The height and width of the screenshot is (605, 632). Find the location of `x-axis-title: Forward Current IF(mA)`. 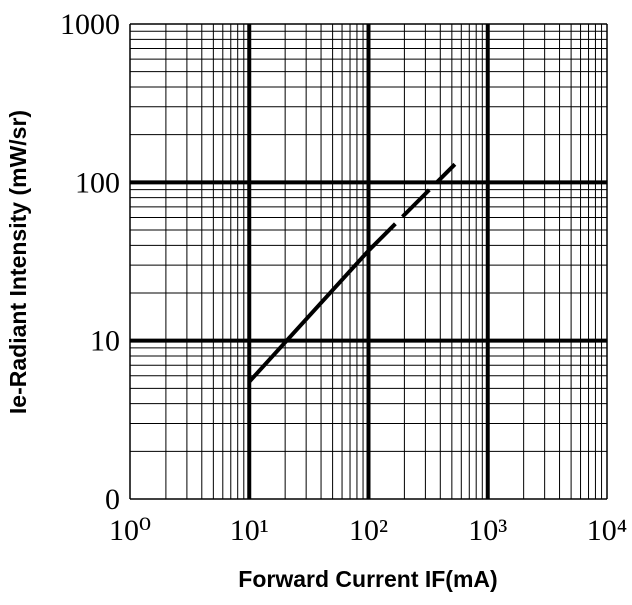

x-axis-title: Forward Current IF(mA) is located at coordinates (367, 579).